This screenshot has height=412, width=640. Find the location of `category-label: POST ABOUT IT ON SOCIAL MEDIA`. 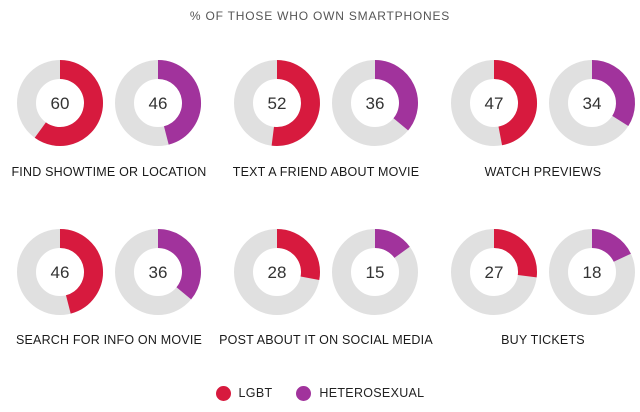

category-label: POST ABOUT IT ON SOCIAL MEDIA is located at coordinates (326, 340).